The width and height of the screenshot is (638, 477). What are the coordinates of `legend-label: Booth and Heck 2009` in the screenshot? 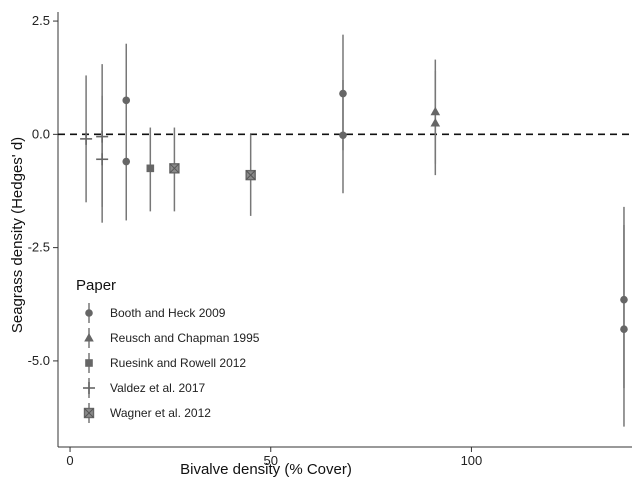 It's located at (168, 313).